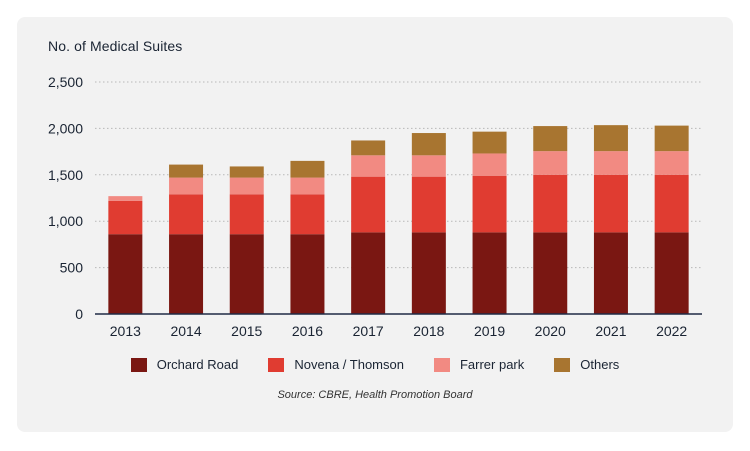 This screenshot has width=750, height=451. What do you see at coordinates (492, 364) in the screenshot?
I see `legend-label: Farrer park` at bounding box center [492, 364].